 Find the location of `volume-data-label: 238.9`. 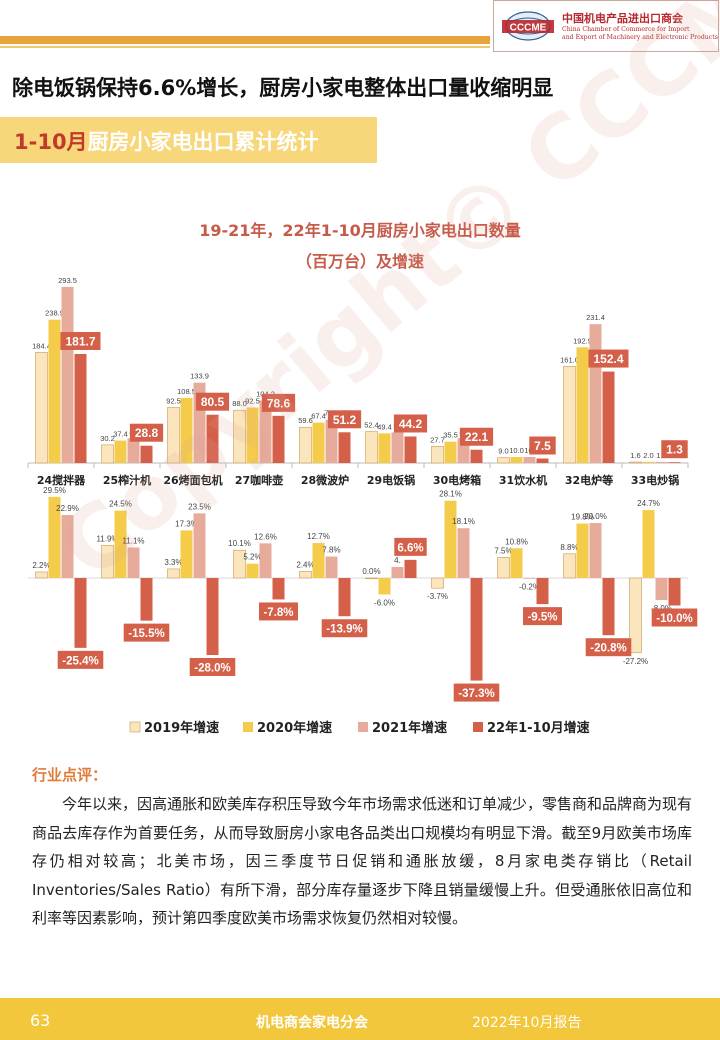

volume-data-label: 238.9 is located at coordinates (54, 313).